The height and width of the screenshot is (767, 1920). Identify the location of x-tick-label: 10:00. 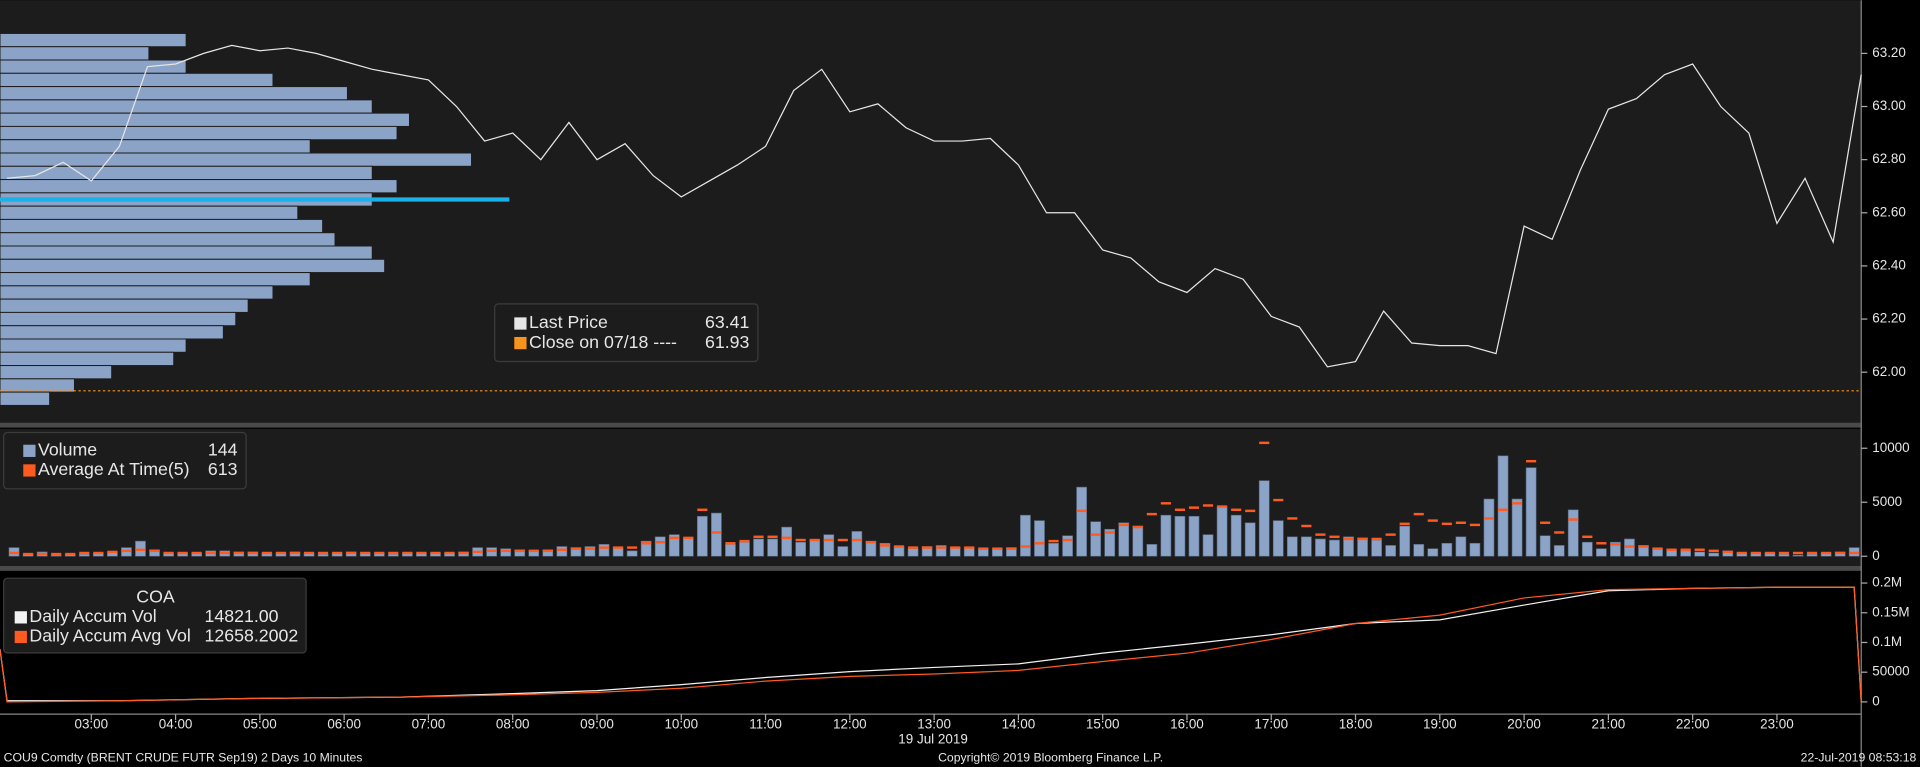
(681, 724).